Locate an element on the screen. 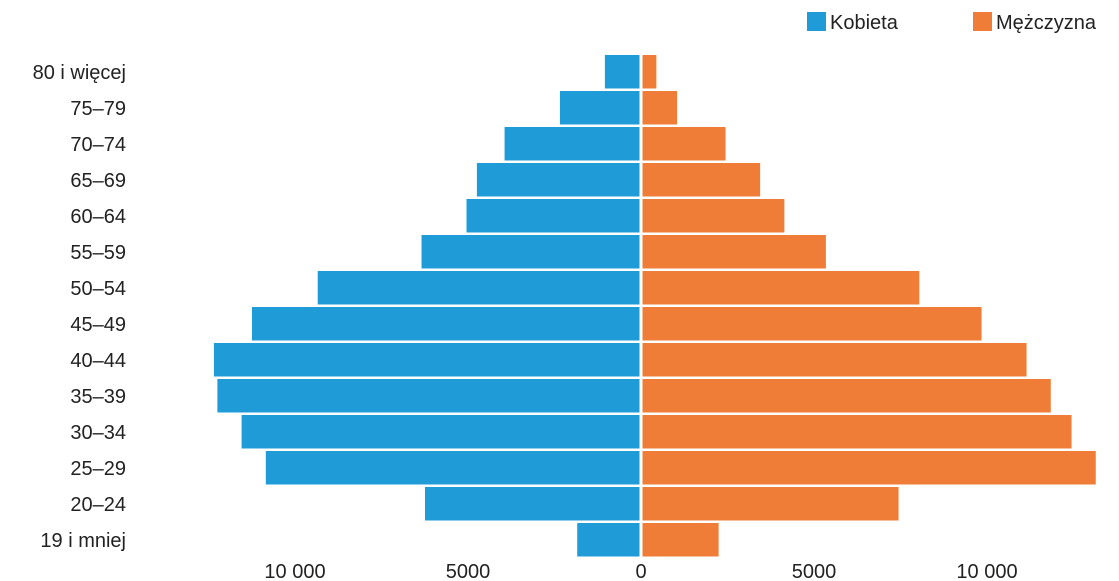  category-label: 40–44 is located at coordinates (98, 361).